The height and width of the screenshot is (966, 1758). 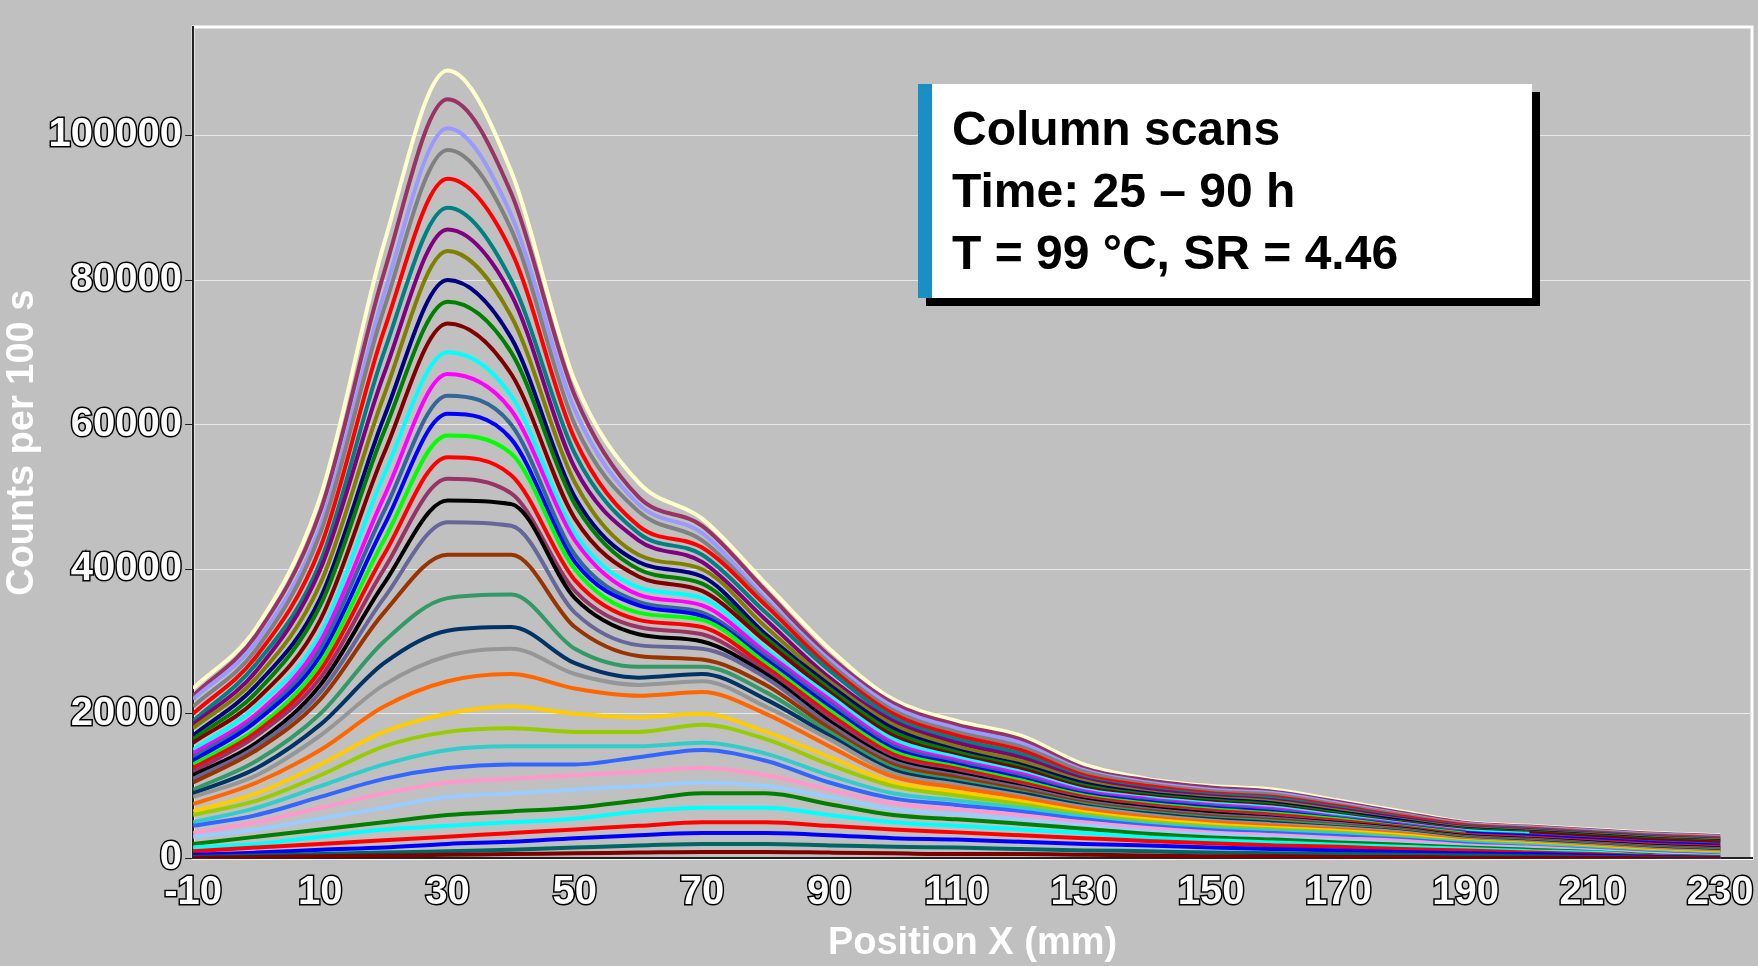 What do you see at coordinates (829, 890) in the screenshot?
I see `x-tick-label: 90` at bounding box center [829, 890].